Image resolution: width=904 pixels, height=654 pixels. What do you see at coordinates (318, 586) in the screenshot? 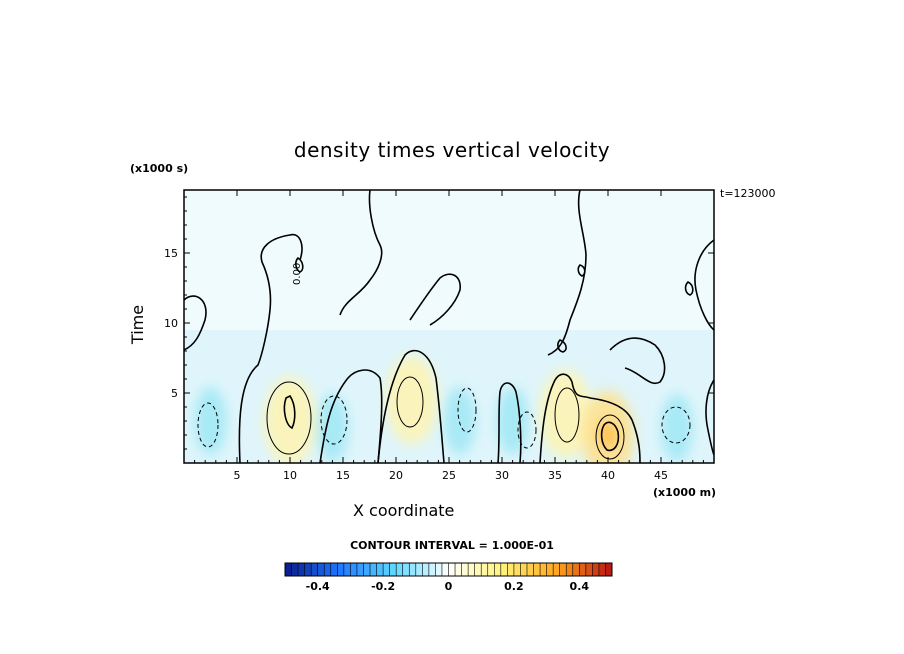
I see `colorbar-tick-label: -0.4` at bounding box center [318, 586].